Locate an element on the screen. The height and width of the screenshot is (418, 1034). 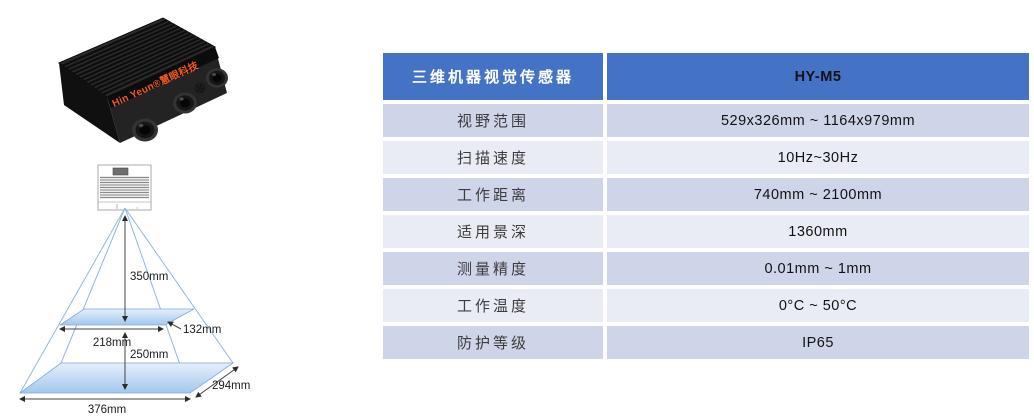
spec-value: 10Hz~30Hz is located at coordinates (818, 157).